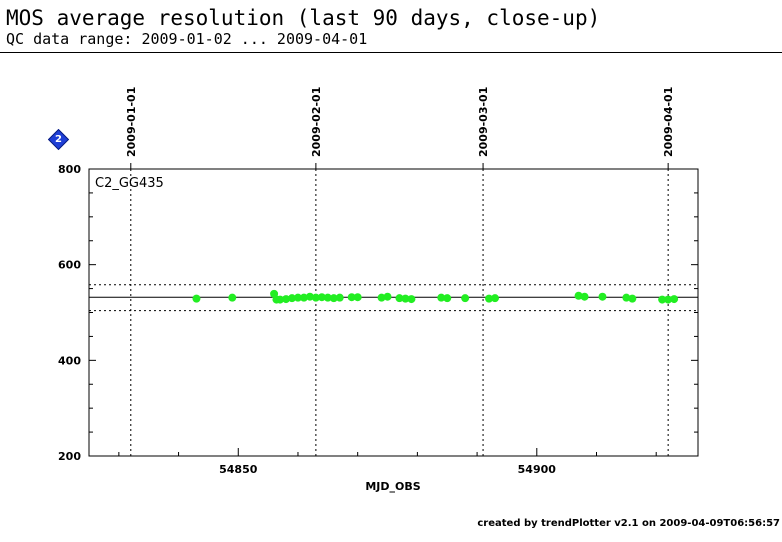 This screenshot has width=782, height=542. I want to click on date-marker-label: 2009-03-01, so click(483, 122).